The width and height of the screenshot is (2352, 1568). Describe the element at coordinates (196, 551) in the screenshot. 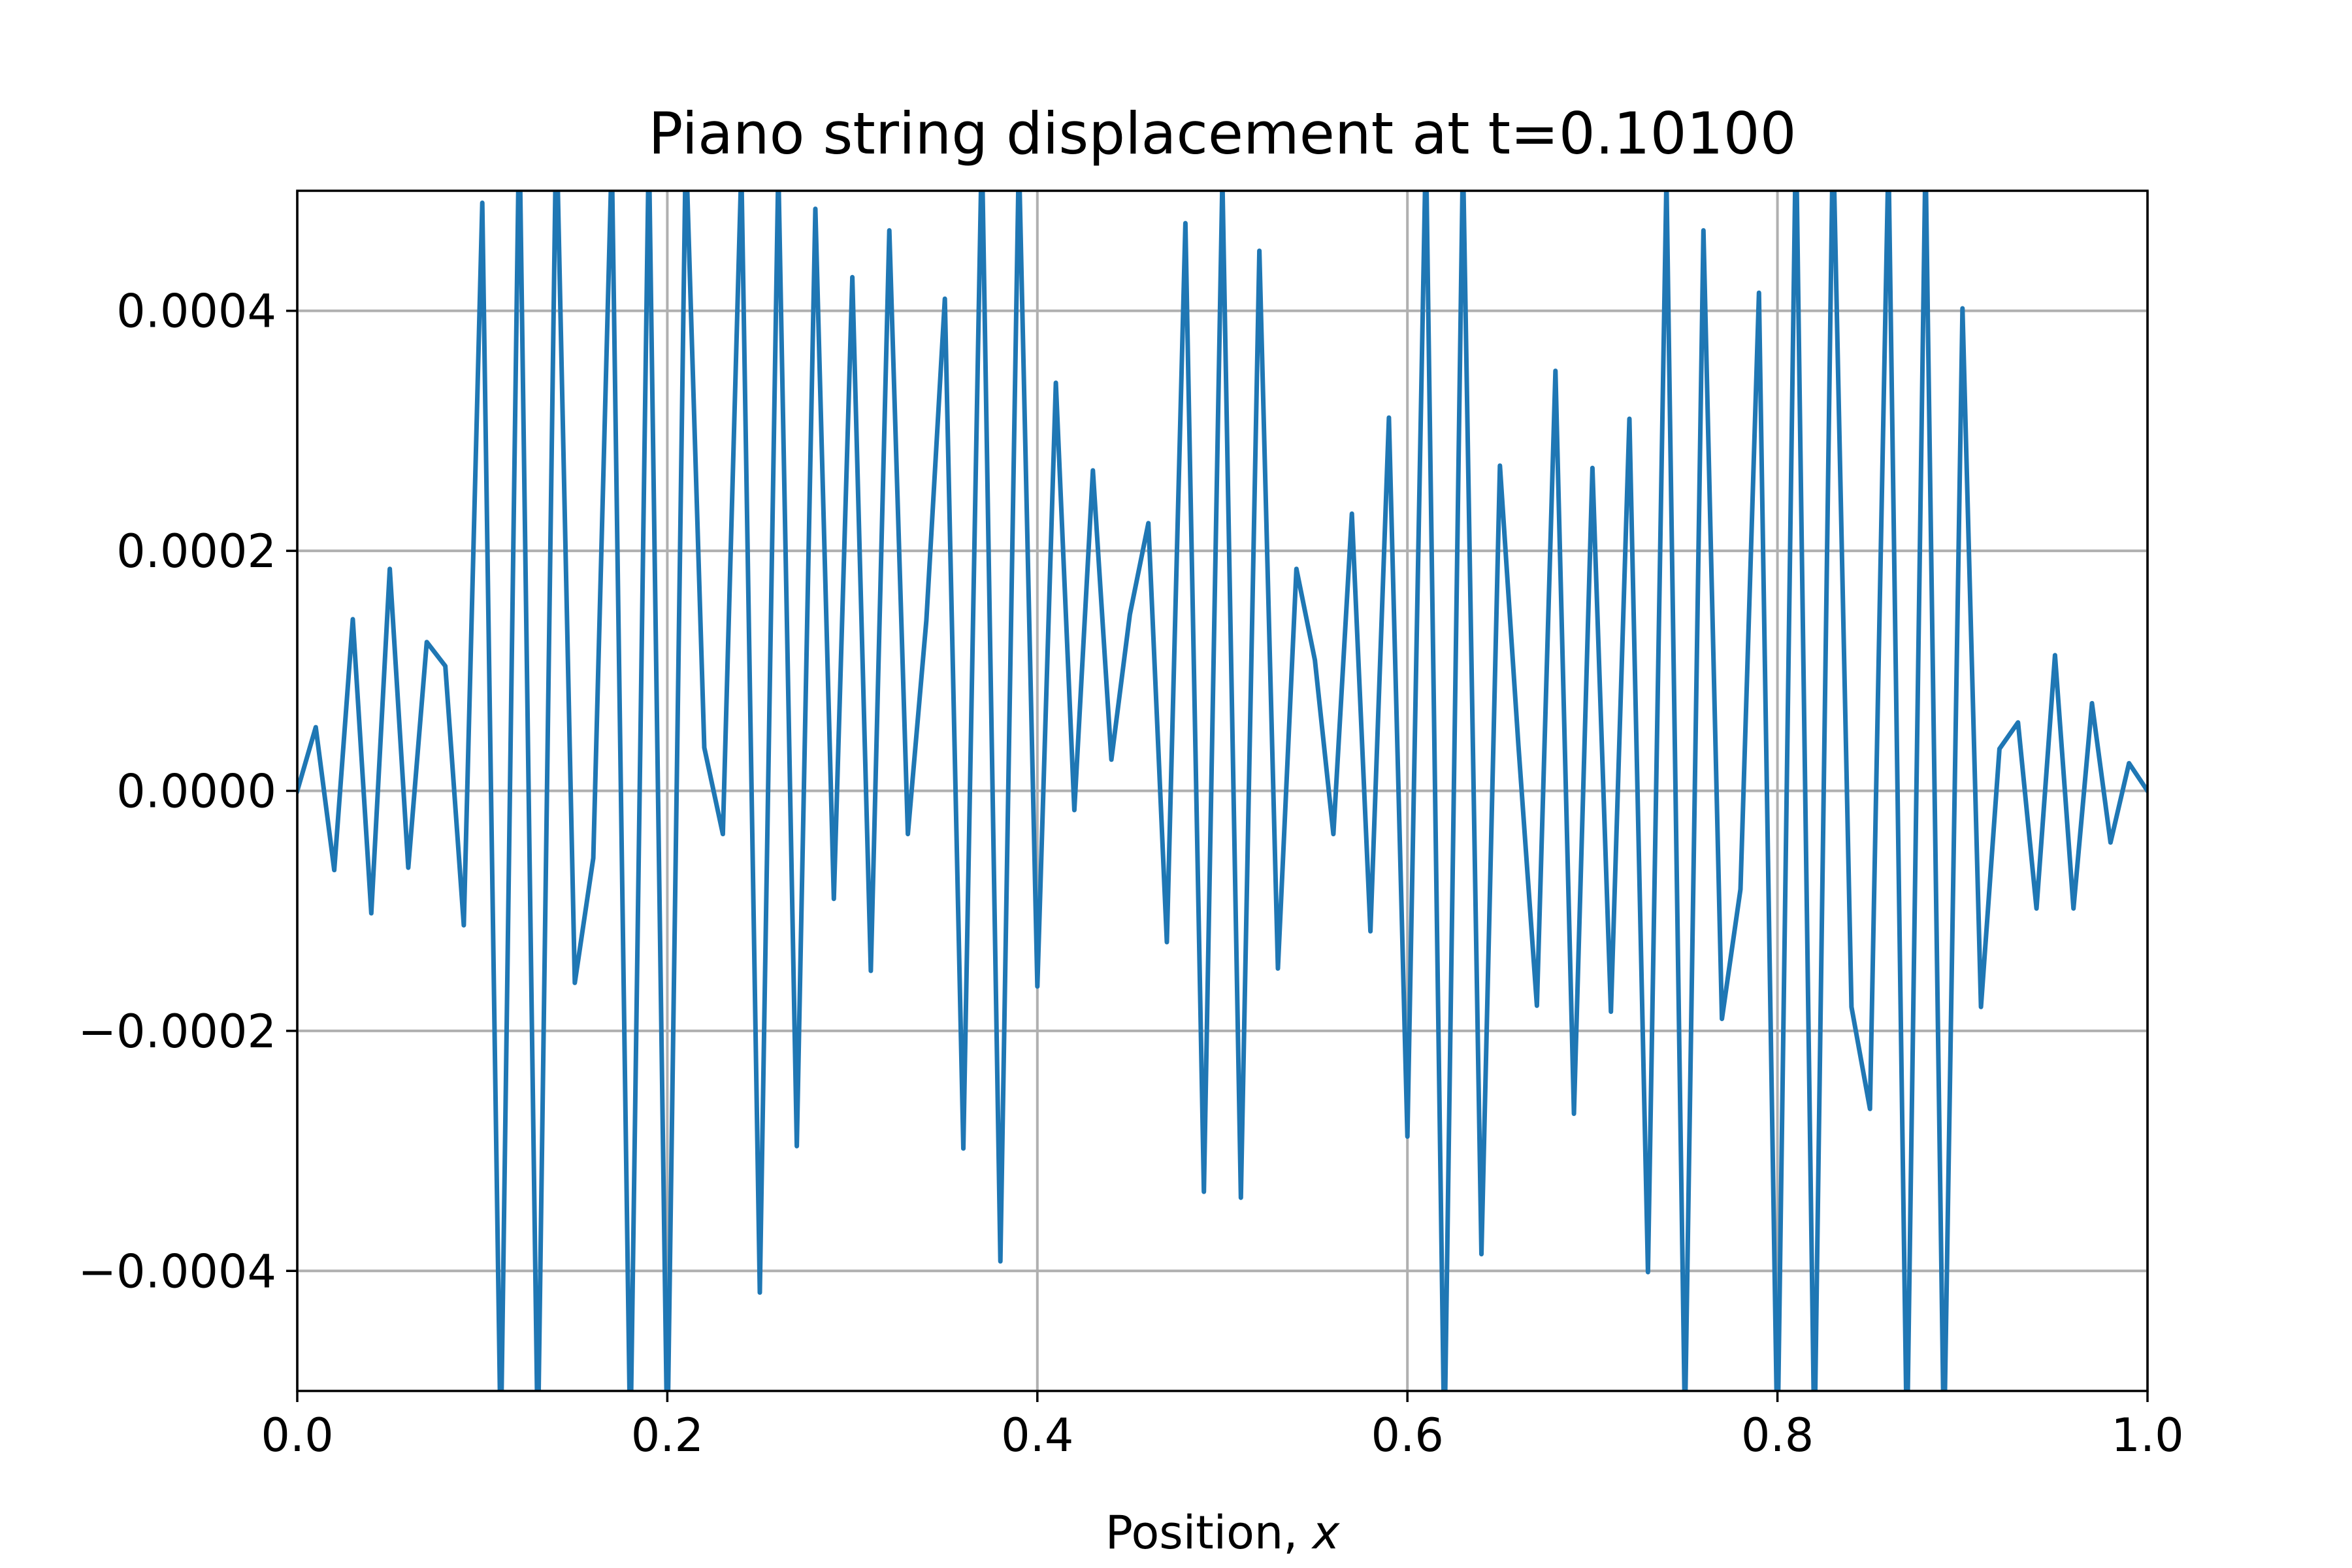

I see `y-tick-label: 0.0002` at that location.